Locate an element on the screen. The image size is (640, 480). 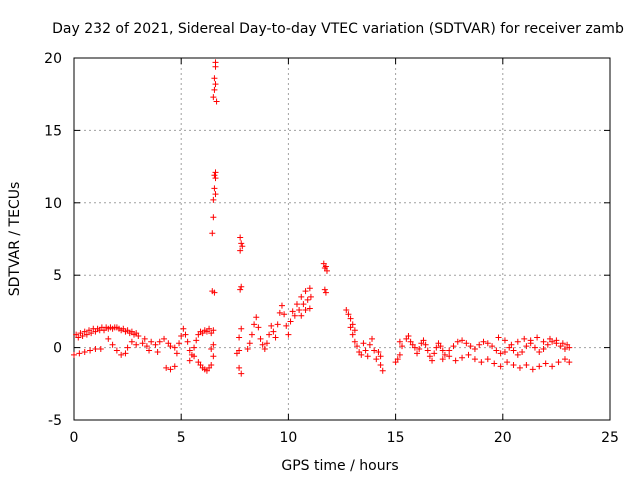
x-tick-label: 5 is located at coordinates (181, 438).